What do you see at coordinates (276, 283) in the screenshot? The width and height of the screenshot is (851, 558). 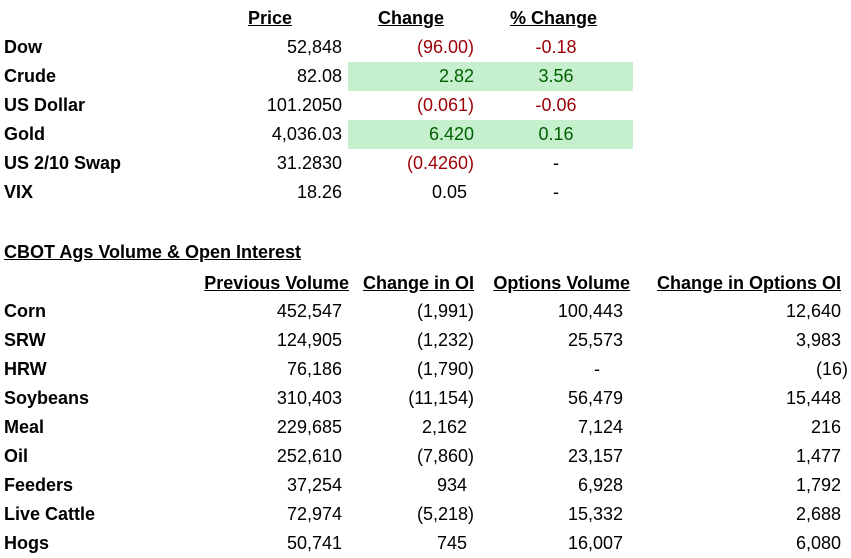 I see `prev-volume-header: Previous Volume` at bounding box center [276, 283].